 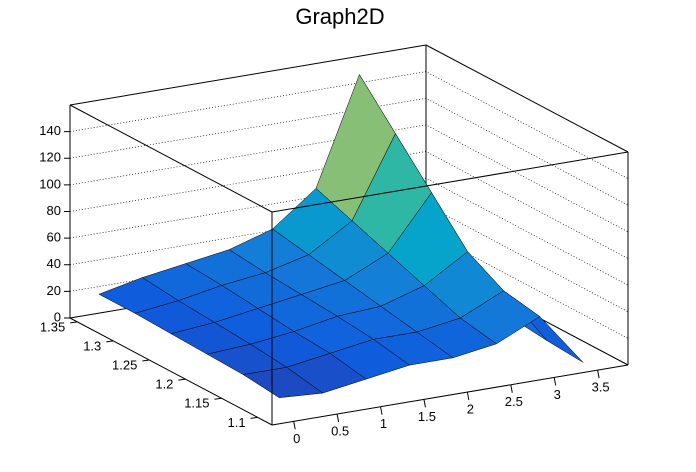 What do you see at coordinates (54, 237) in the screenshot?
I see `z-tick-label: 60` at bounding box center [54, 237].